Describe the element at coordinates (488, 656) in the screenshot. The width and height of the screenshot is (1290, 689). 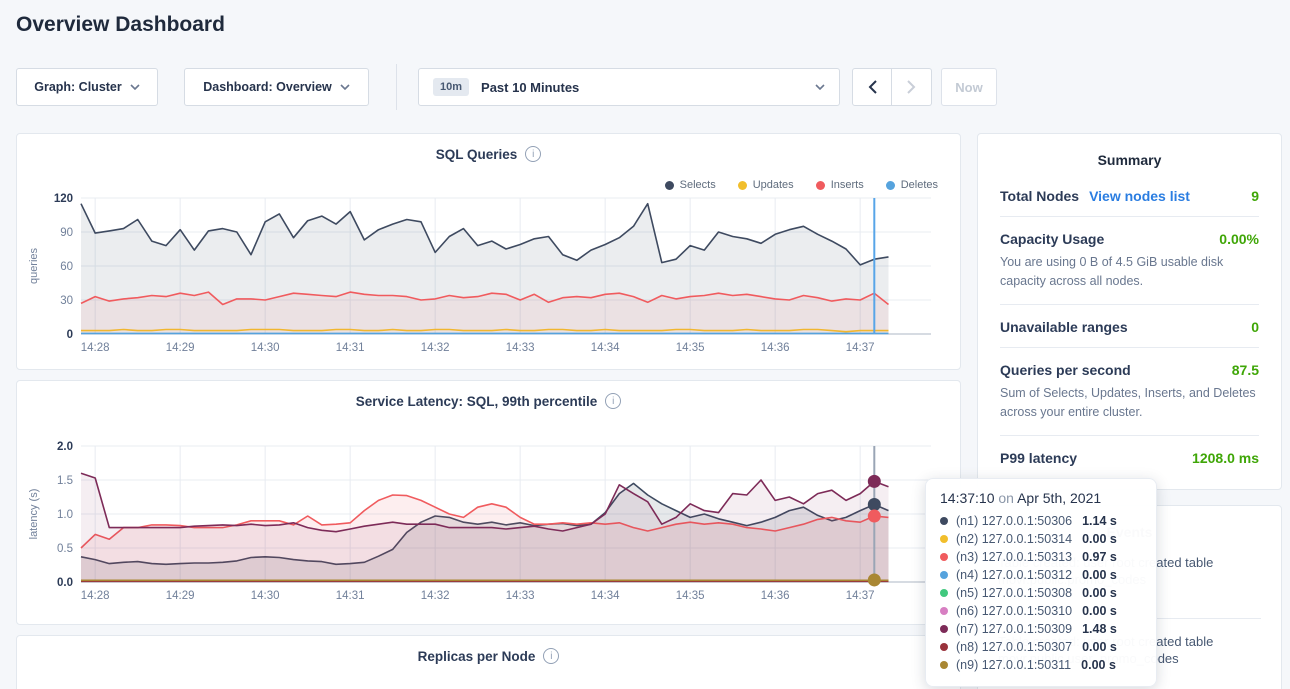
I see `replicas-per-node-chart-title: Replicas per Node i` at that location.